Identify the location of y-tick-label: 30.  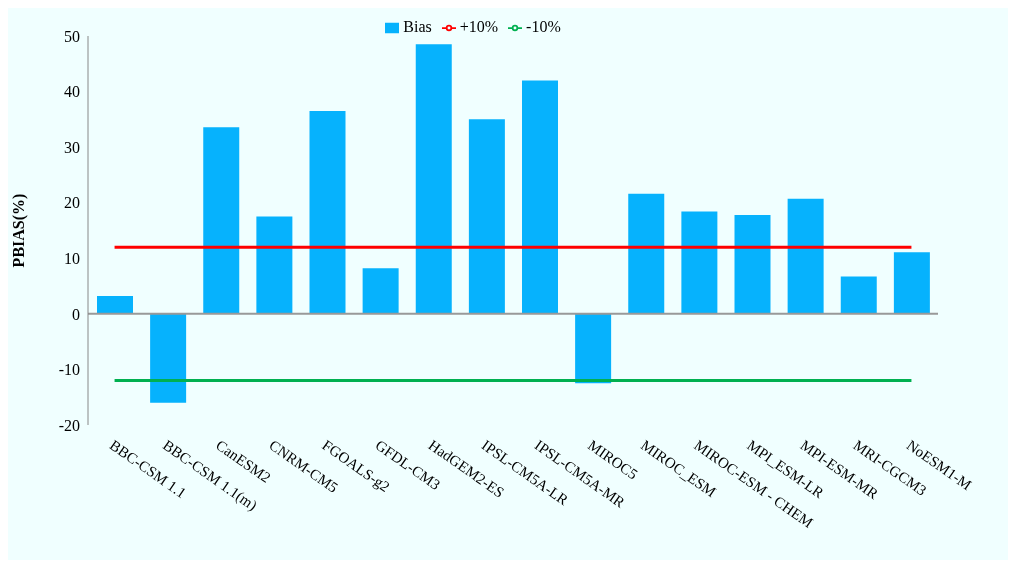
(72, 147).